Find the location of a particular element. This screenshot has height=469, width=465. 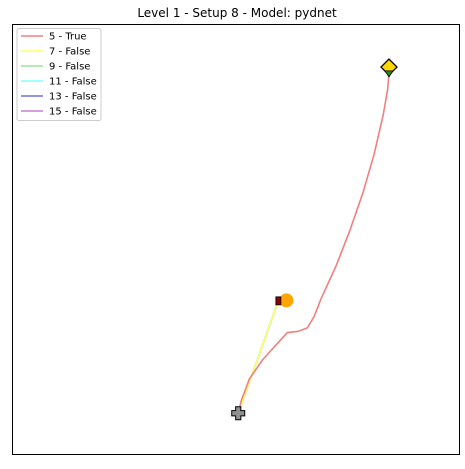

legend-label-4: 11 - False is located at coordinates (73, 82).